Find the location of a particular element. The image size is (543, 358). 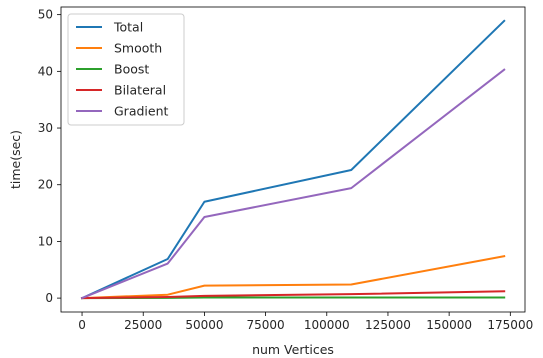

x-axis: 0 25000 50000 75000 100000 125000 150000 175000 is located at coordinates (305, 322).